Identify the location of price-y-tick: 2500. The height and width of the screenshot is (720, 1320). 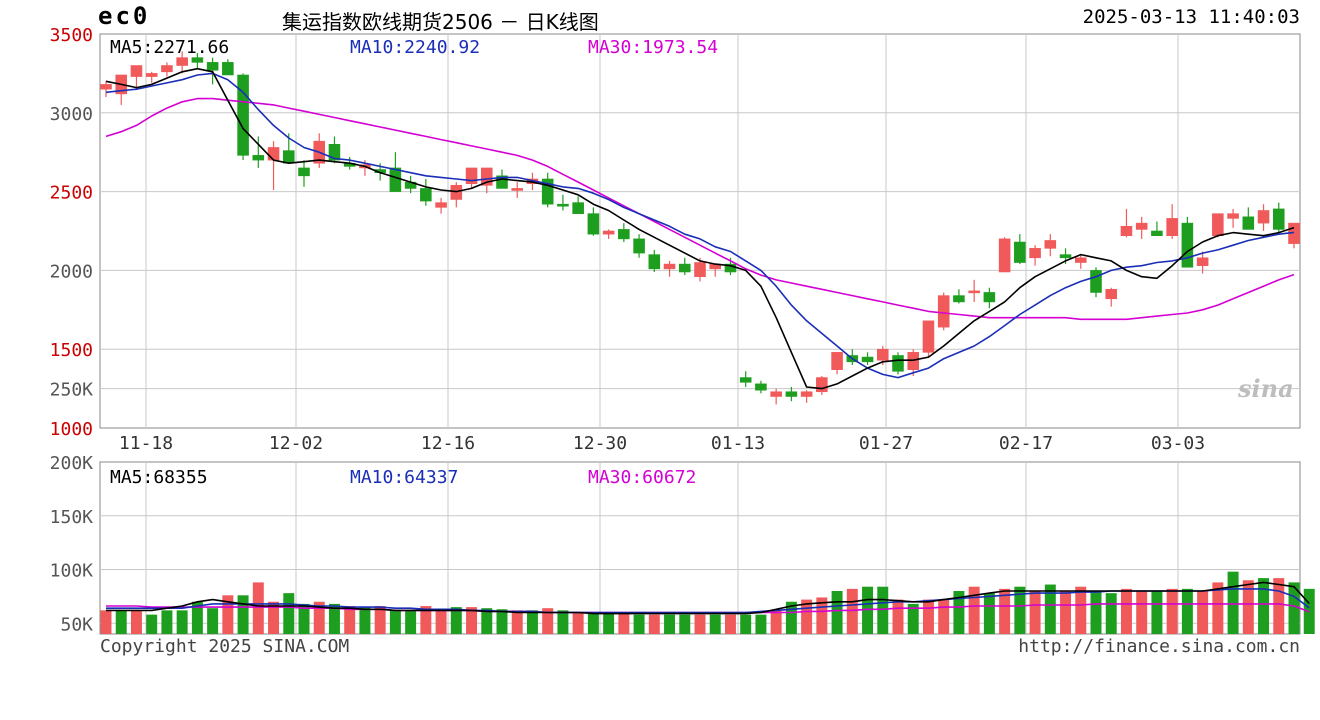
(71, 193).